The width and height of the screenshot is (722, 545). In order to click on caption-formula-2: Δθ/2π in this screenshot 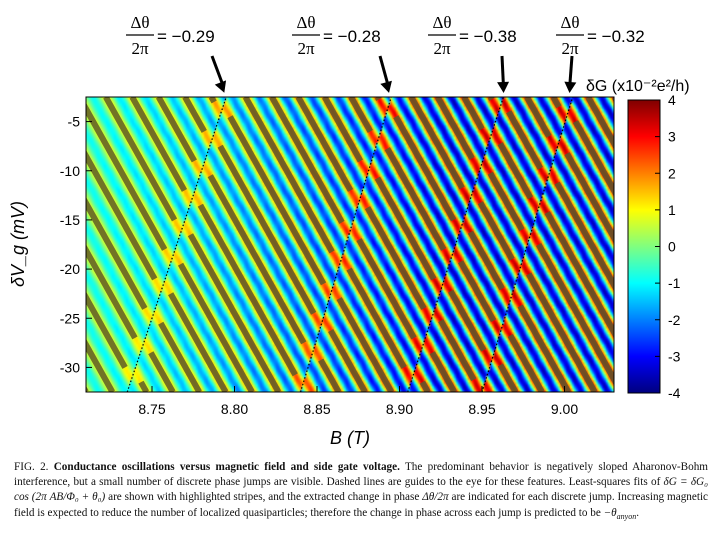, I will do `click(435, 497)`.